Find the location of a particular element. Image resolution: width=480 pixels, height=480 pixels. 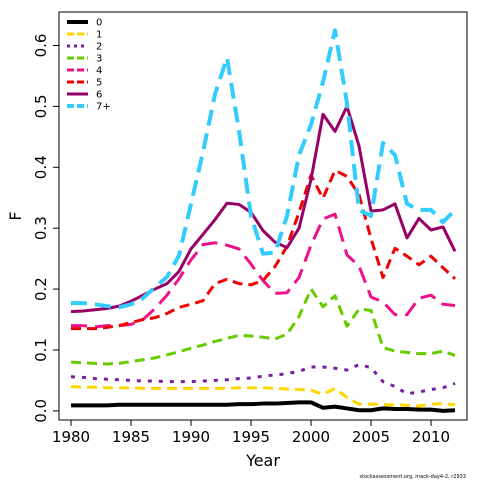

legend-label: 3 is located at coordinates (99, 59).